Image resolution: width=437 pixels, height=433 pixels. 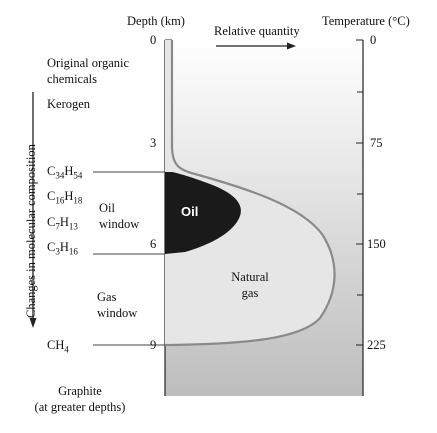 I want to click on graphite-label: Graphite (at greater depths), so click(x=80, y=399).